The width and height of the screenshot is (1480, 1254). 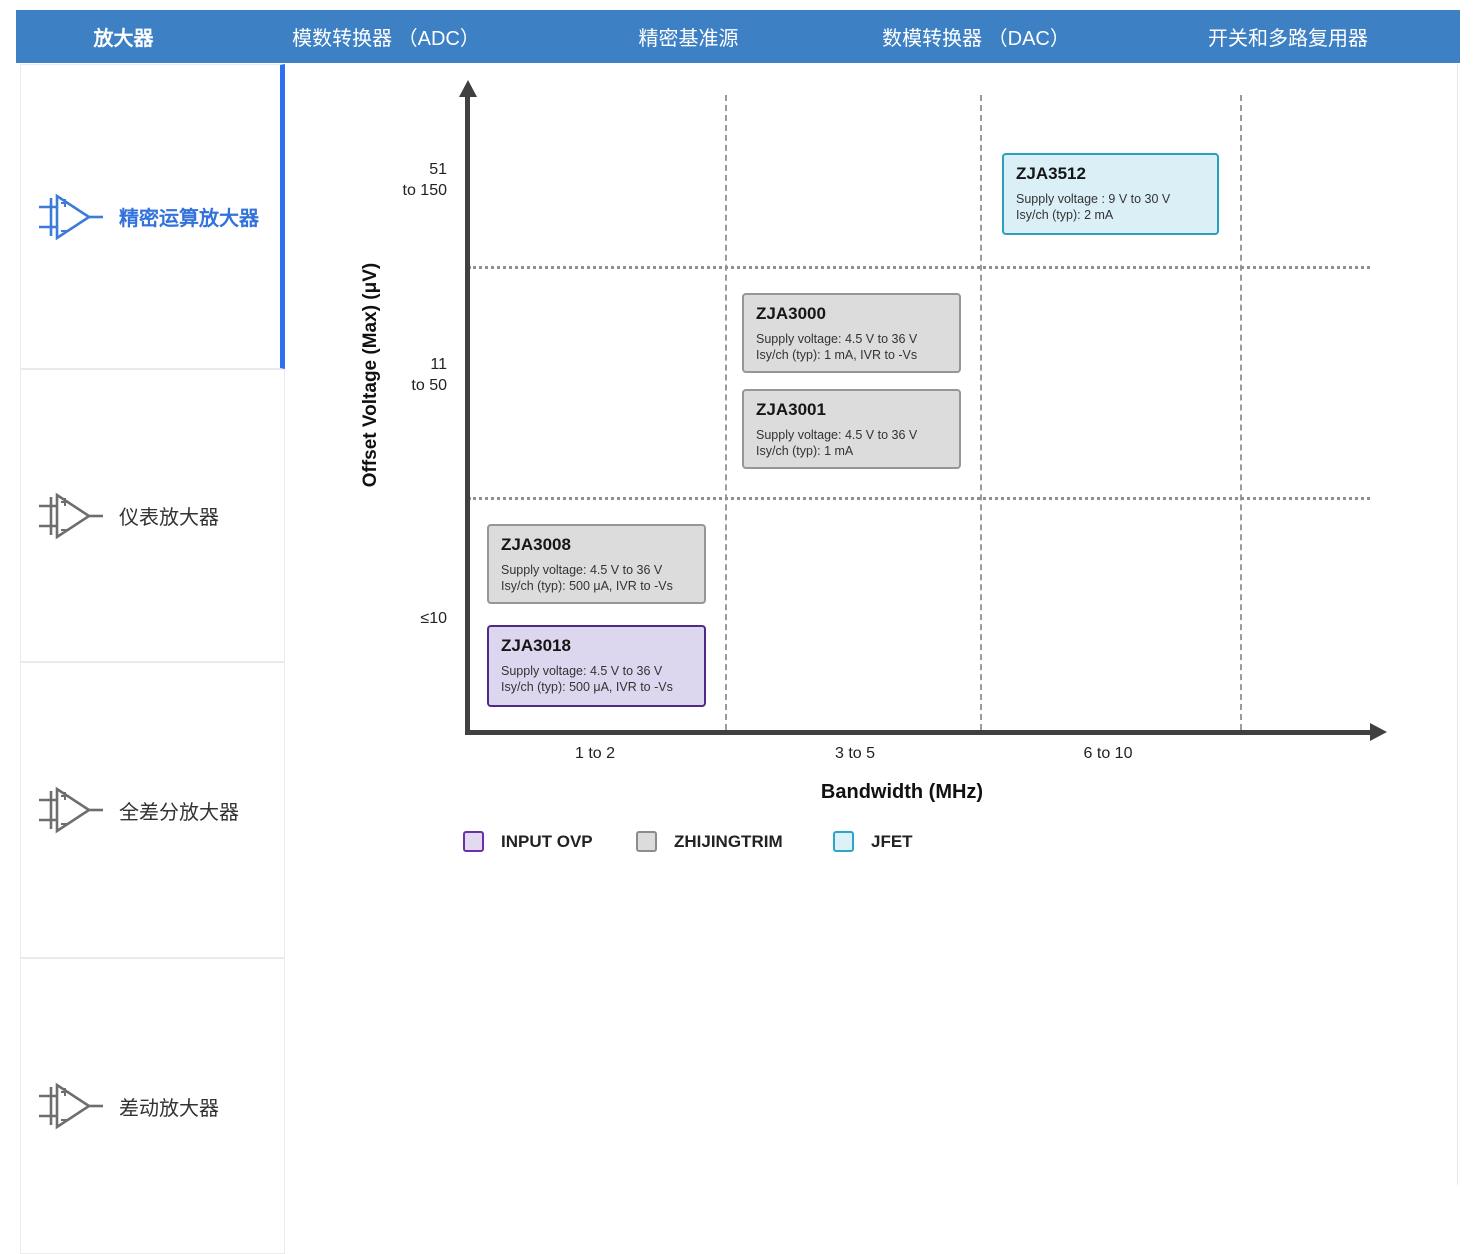 What do you see at coordinates (1378, 732) in the screenshot?
I see `x-axis-arrow` at bounding box center [1378, 732].